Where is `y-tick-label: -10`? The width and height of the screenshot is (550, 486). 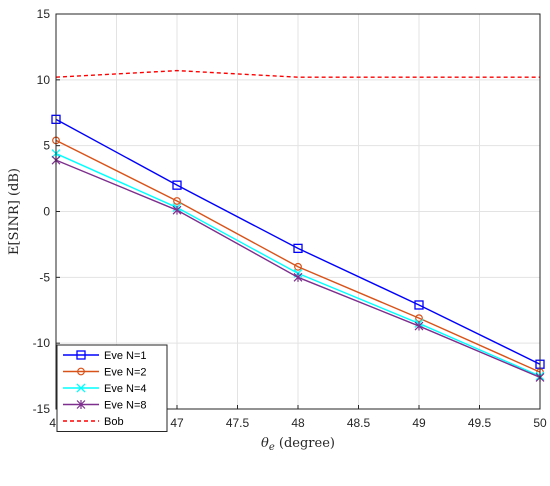 y-tick-label: -10 is located at coordinates (42, 343).